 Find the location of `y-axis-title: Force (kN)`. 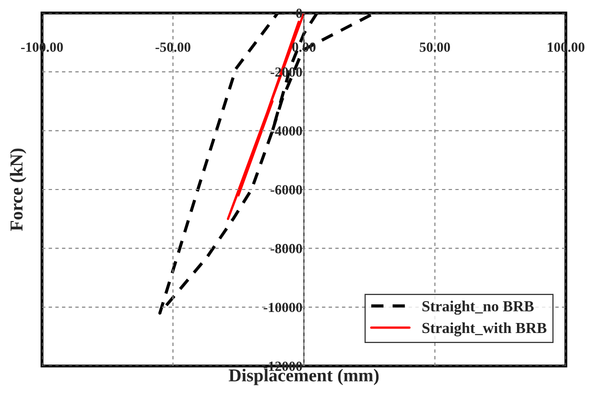

y-axis-title: Force (kN) is located at coordinates (18, 189).